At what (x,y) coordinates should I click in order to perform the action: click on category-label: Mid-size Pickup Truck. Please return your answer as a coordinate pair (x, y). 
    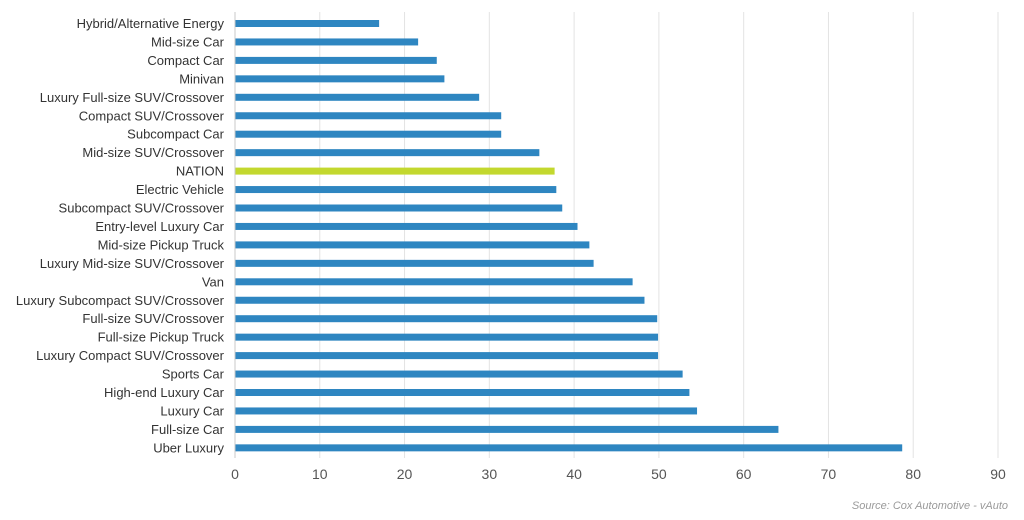
    Looking at the image, I should click on (161, 244).